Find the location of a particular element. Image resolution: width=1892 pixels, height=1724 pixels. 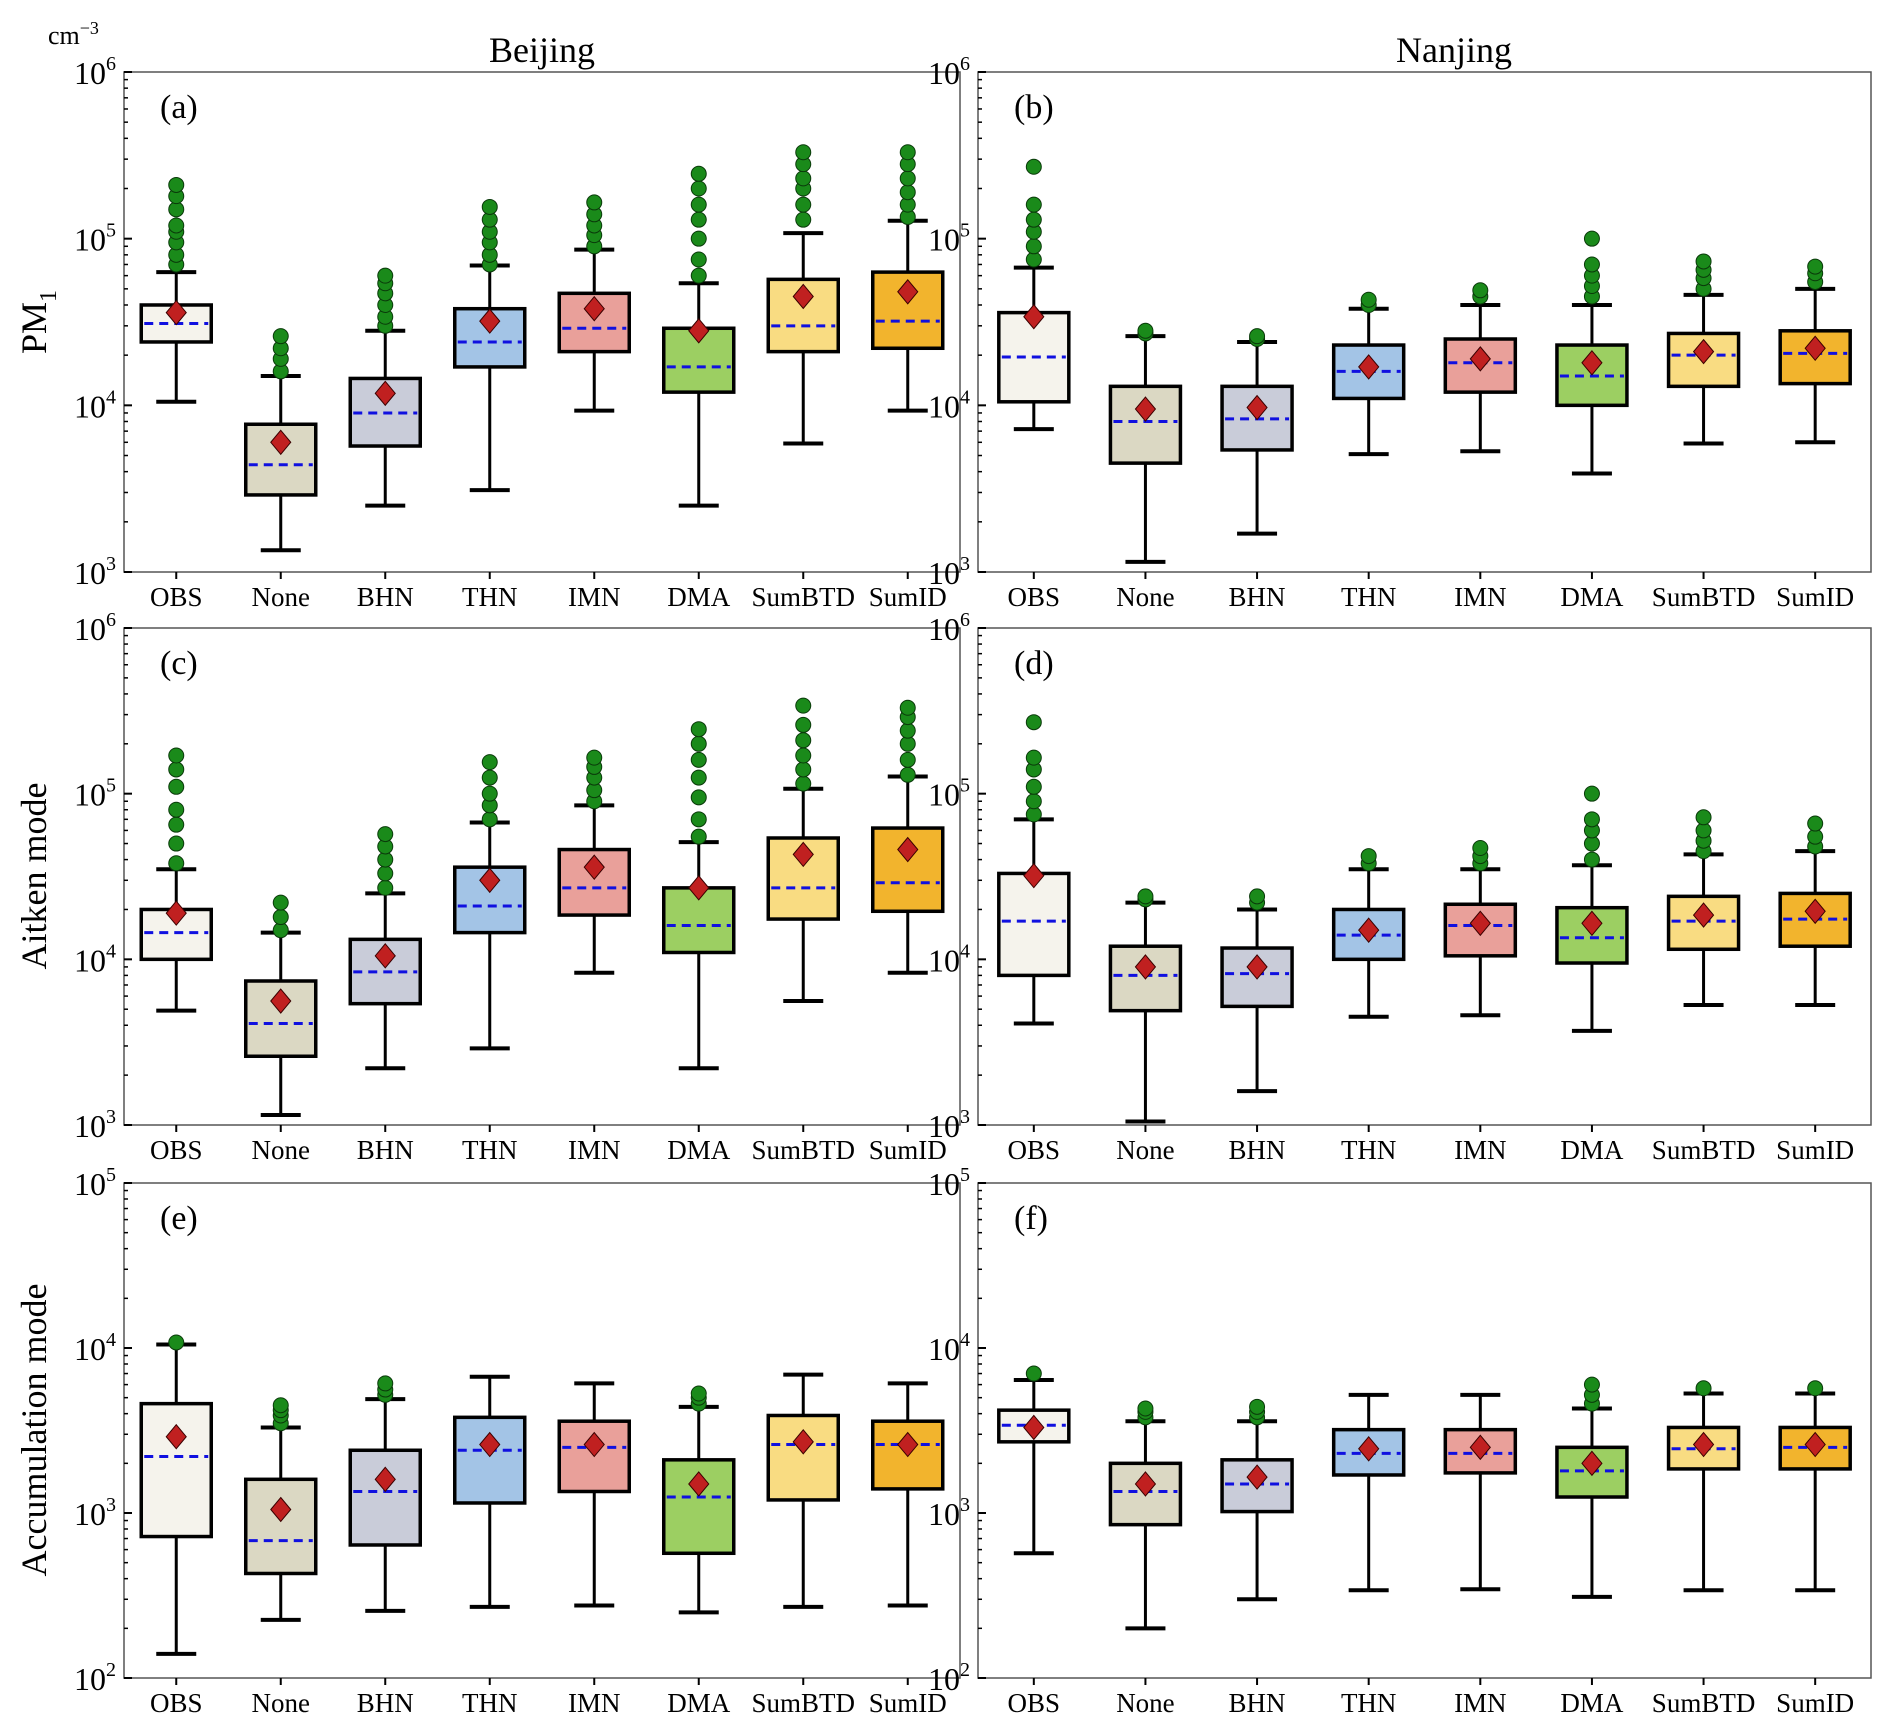

box-bhn is located at coordinates (385, 1497).